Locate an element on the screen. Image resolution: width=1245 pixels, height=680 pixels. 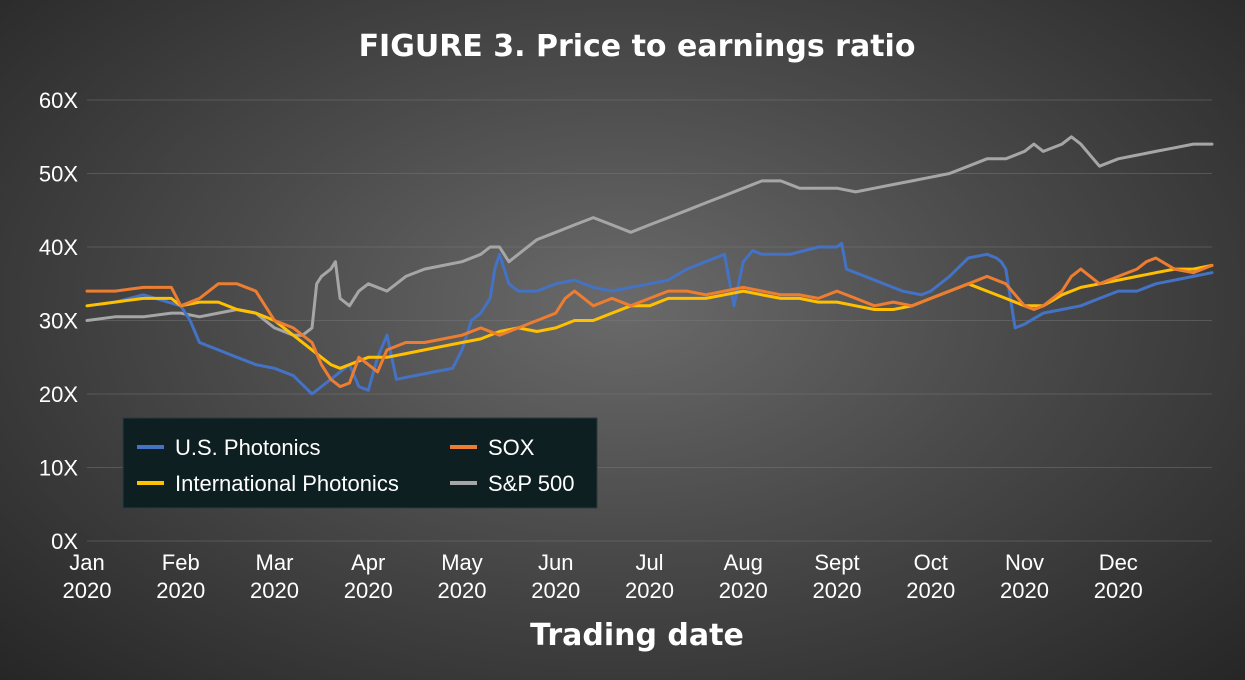
chart-title: FIGURE 3. Price to earnings ratio is located at coordinates (637, 46).